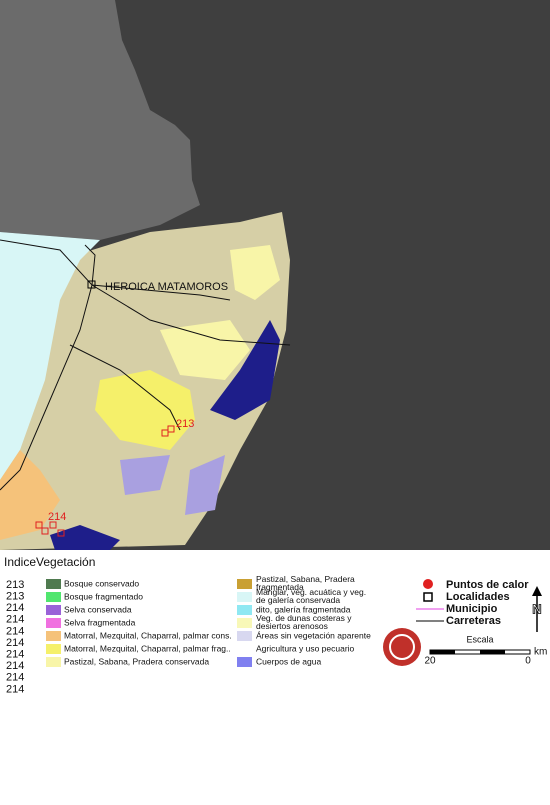 This screenshot has width=550, height=805. I want to click on scale-title: Escala, so click(479, 639).